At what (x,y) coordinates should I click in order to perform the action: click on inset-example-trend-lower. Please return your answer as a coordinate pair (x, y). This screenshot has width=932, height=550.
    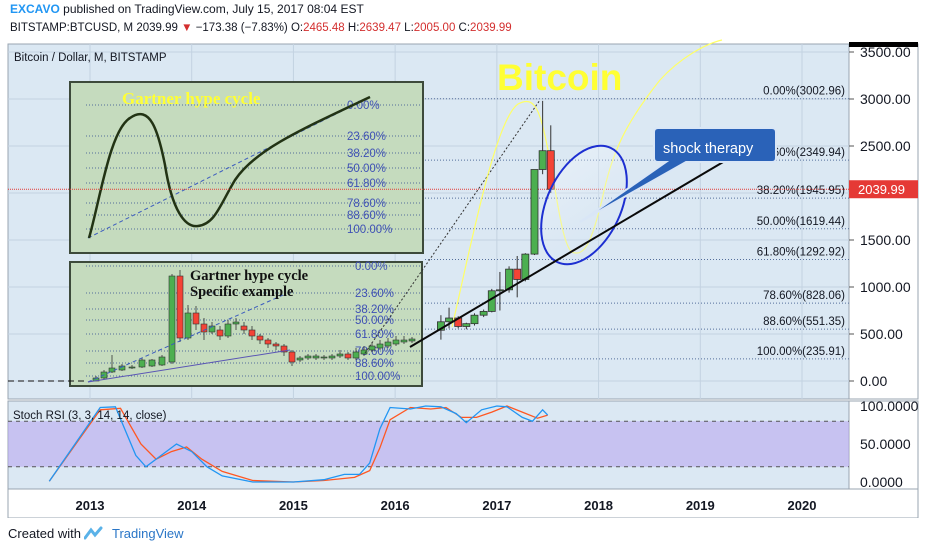
    Looking at the image, I should click on (189, 366).